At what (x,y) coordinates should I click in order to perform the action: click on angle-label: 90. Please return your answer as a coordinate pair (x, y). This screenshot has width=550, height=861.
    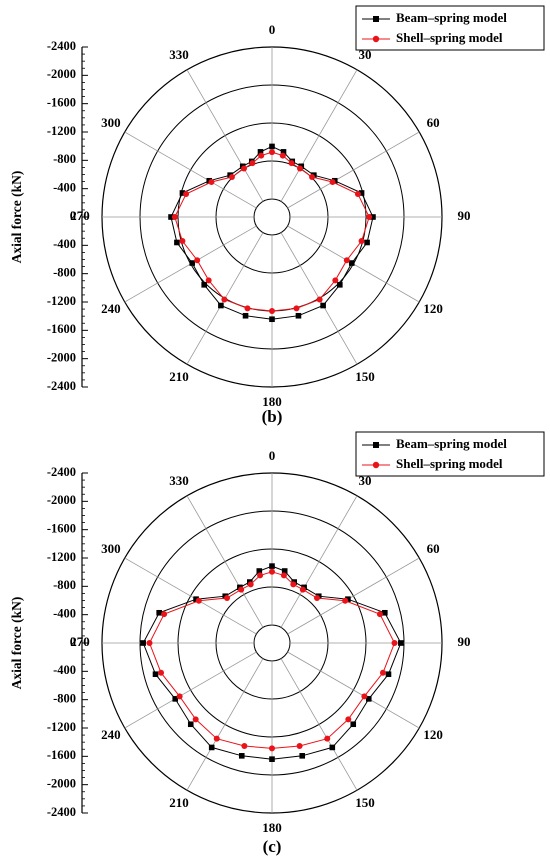
    Looking at the image, I should click on (464, 215).